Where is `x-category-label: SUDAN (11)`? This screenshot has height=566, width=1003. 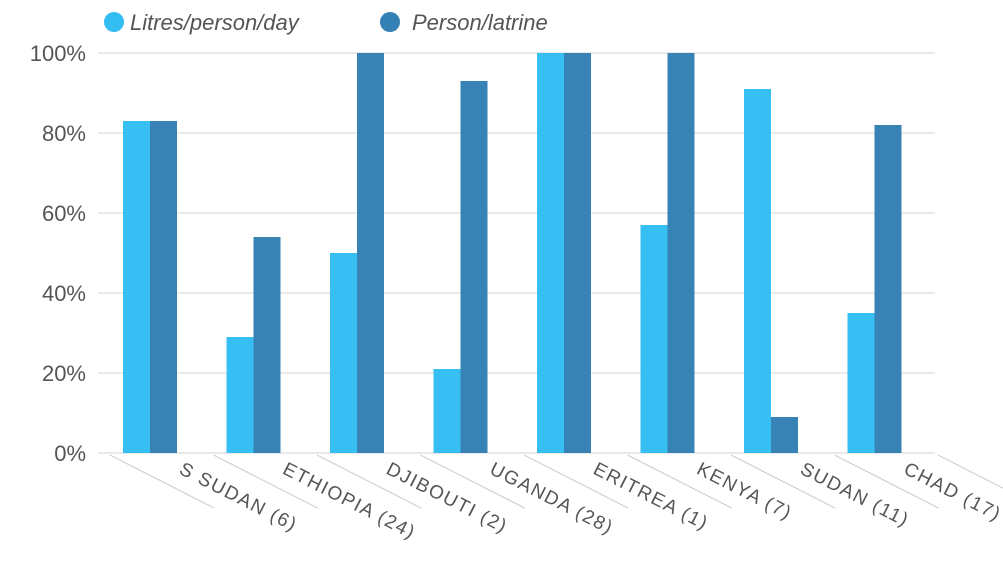 x-category-label: SUDAN (11) is located at coordinates (855, 495).